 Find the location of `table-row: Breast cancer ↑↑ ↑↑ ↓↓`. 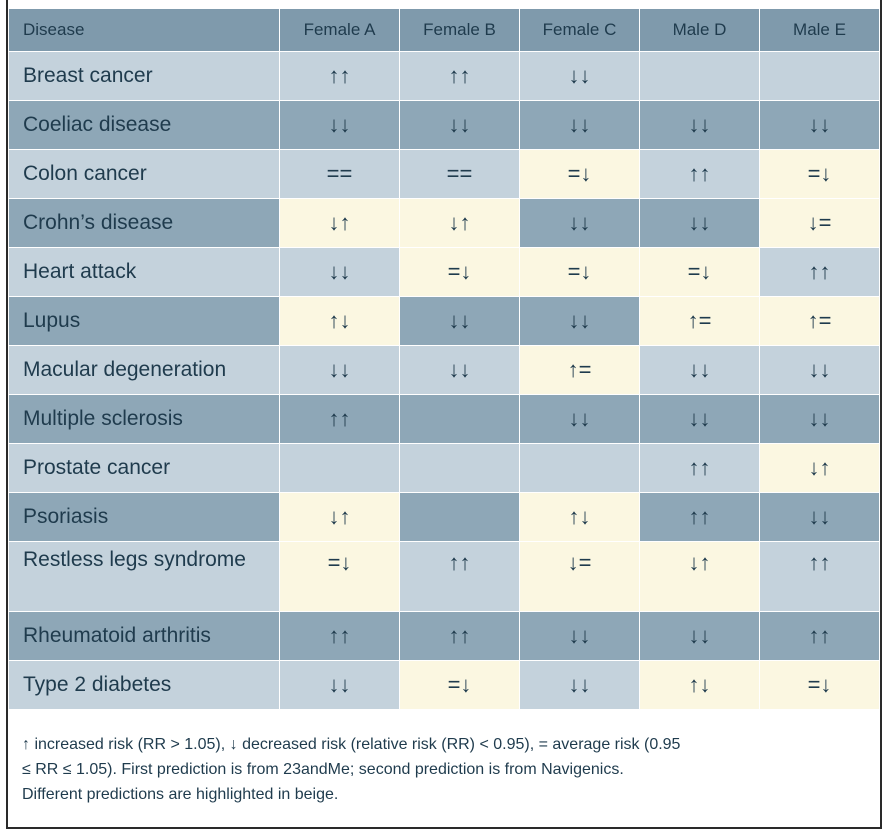

table-row: Breast cancer ↑↑ ↑↑ ↓↓ is located at coordinates (444, 76).